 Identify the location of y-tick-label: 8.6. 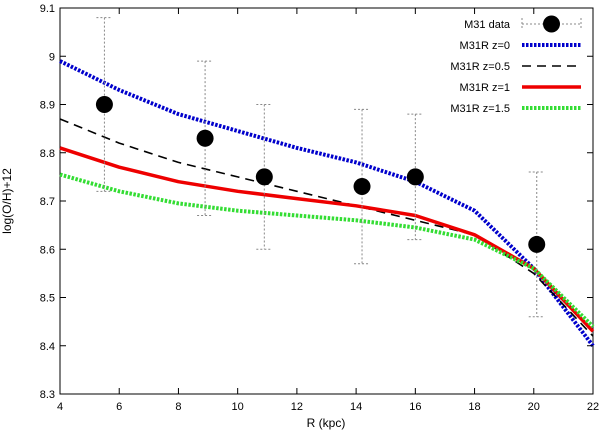
(47, 250).